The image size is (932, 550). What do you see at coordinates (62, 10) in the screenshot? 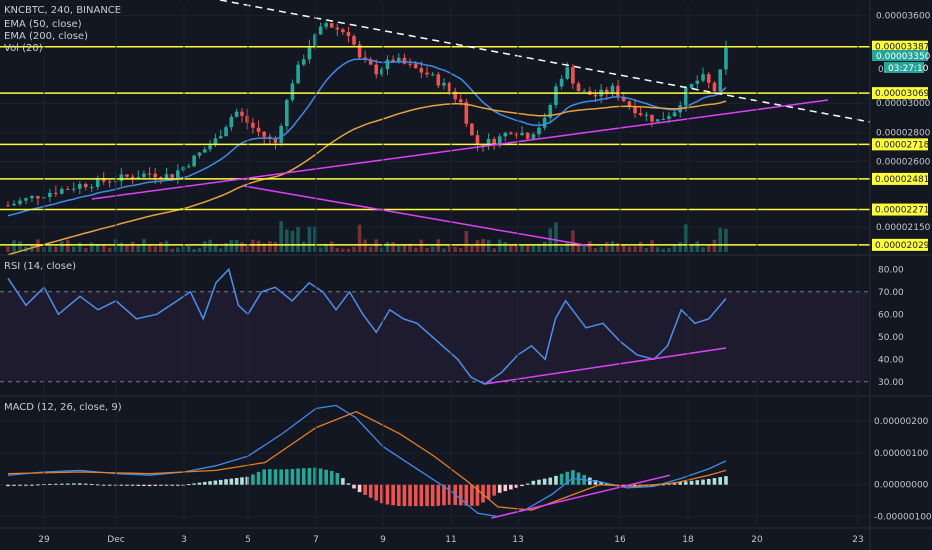
I see `symbol-title: KNCBTC, 240, BINANCE` at bounding box center [62, 10].